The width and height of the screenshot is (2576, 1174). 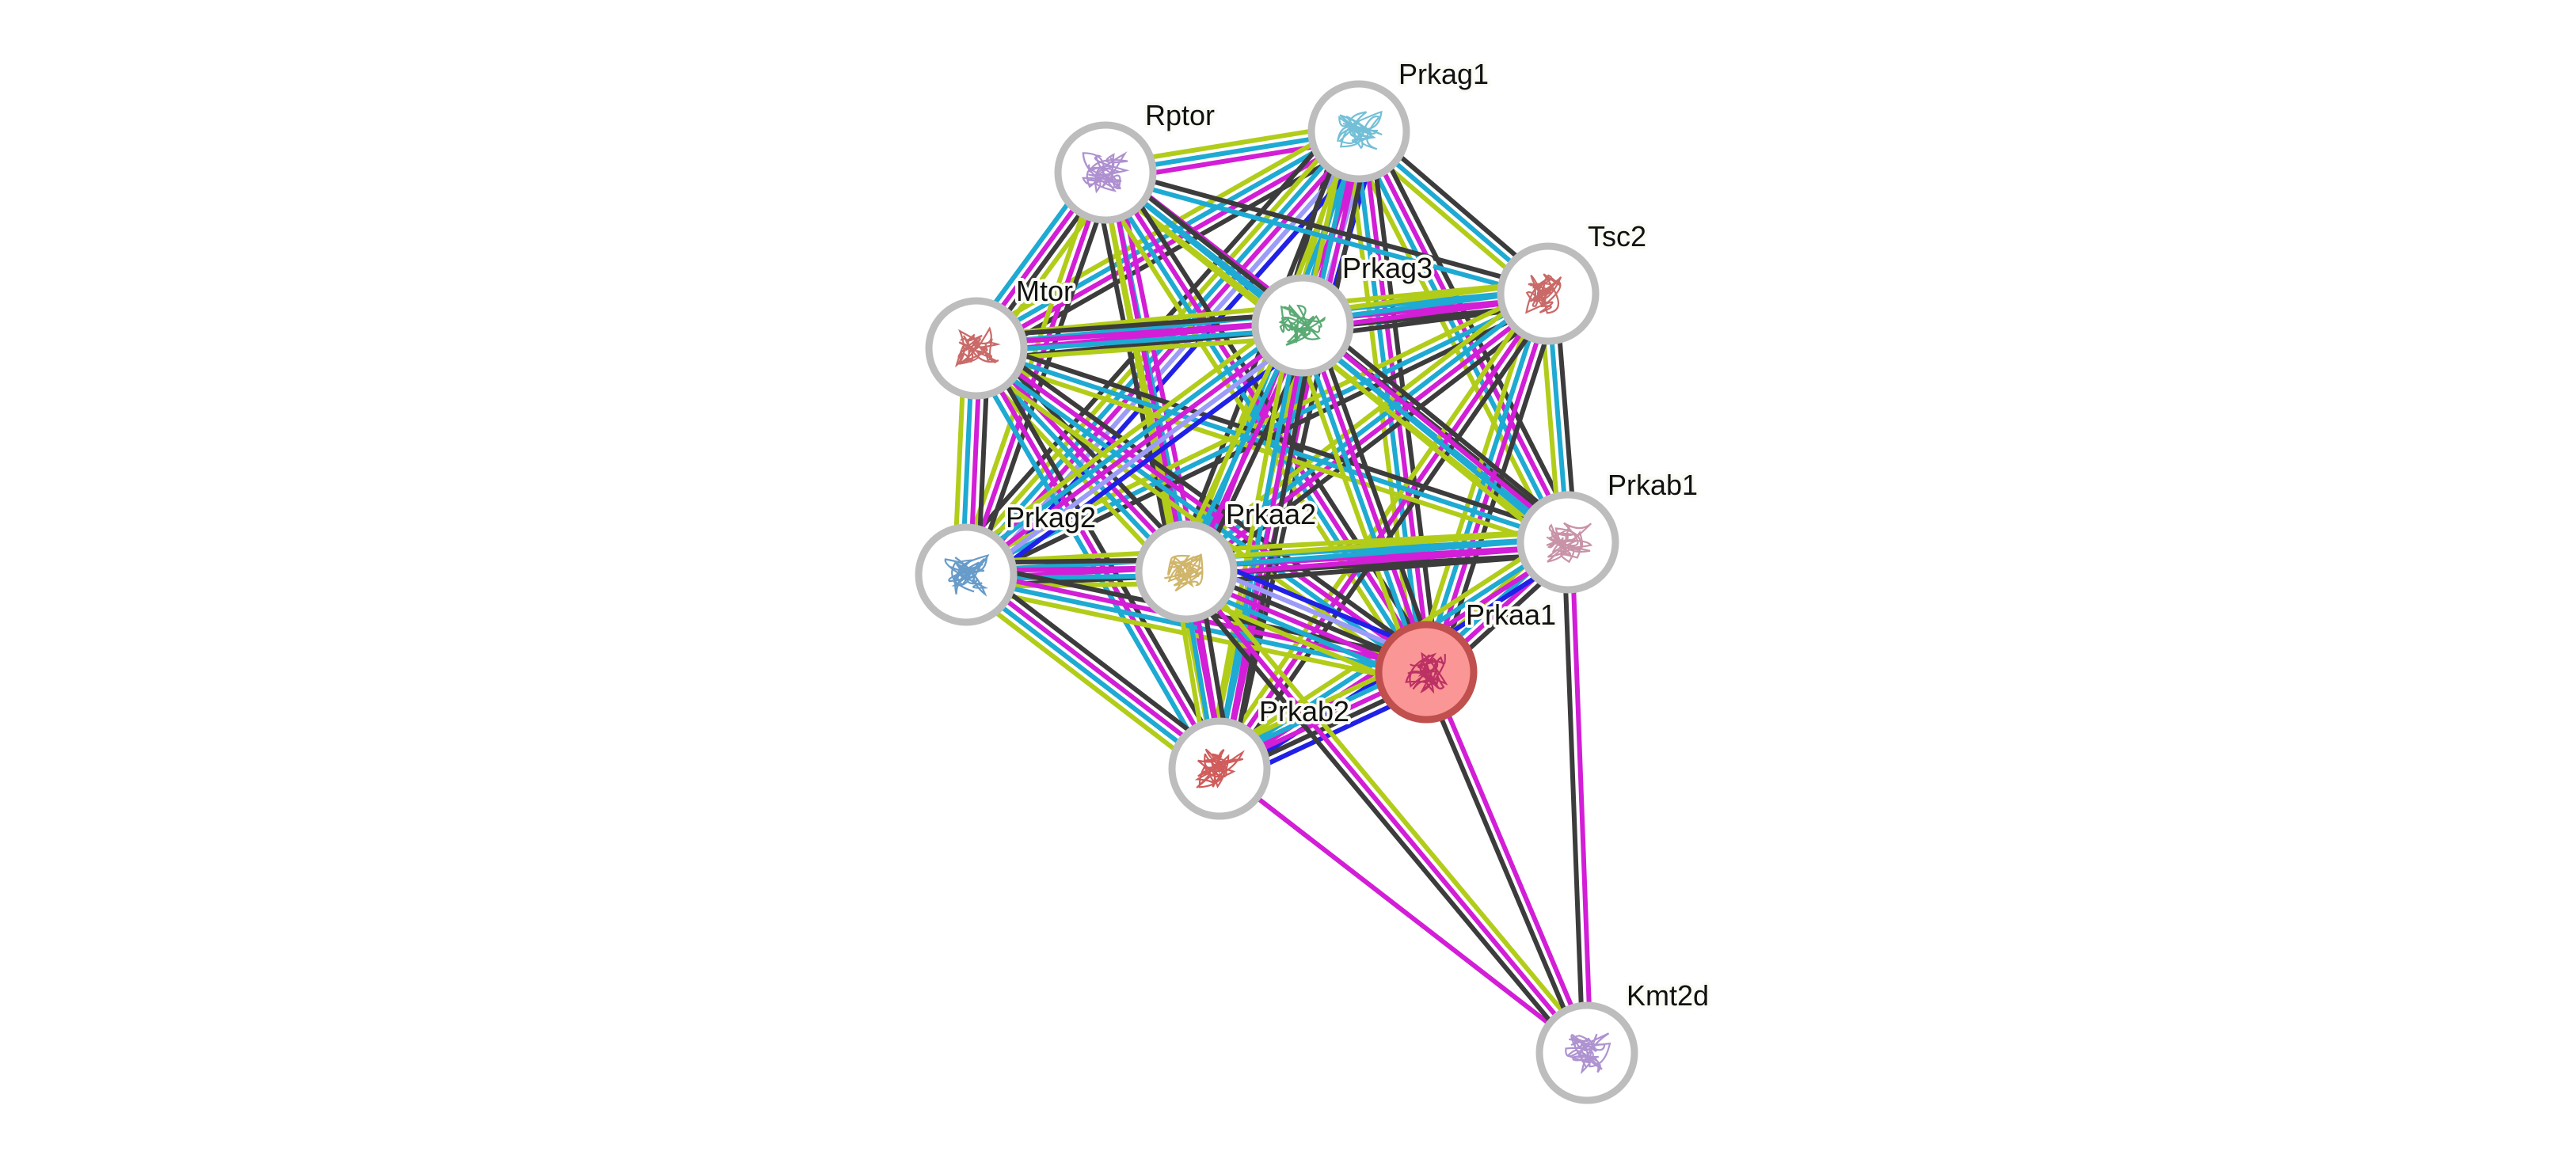 I want to click on edge-kmt2d-prkab1, so click(x=1577, y=797).